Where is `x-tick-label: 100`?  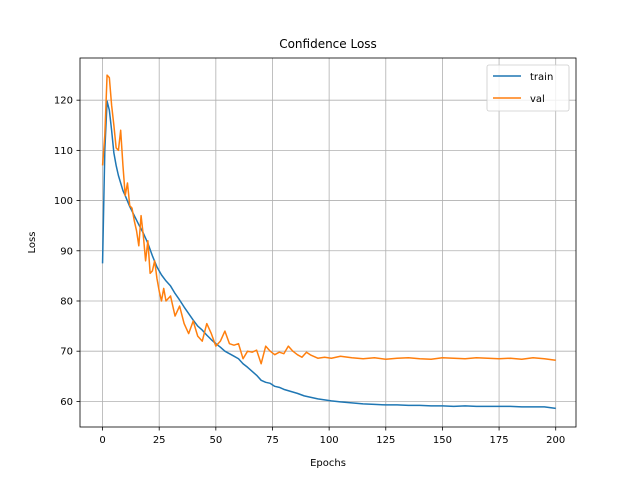 x-tick-label: 100 is located at coordinates (329, 440).